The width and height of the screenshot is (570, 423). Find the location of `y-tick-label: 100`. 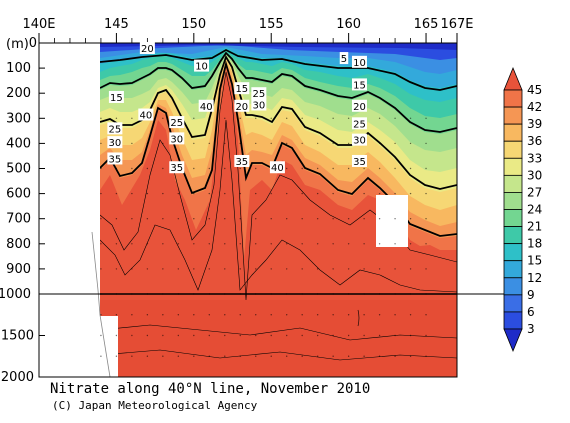

y-tick-label: 100 is located at coordinates (18, 68).